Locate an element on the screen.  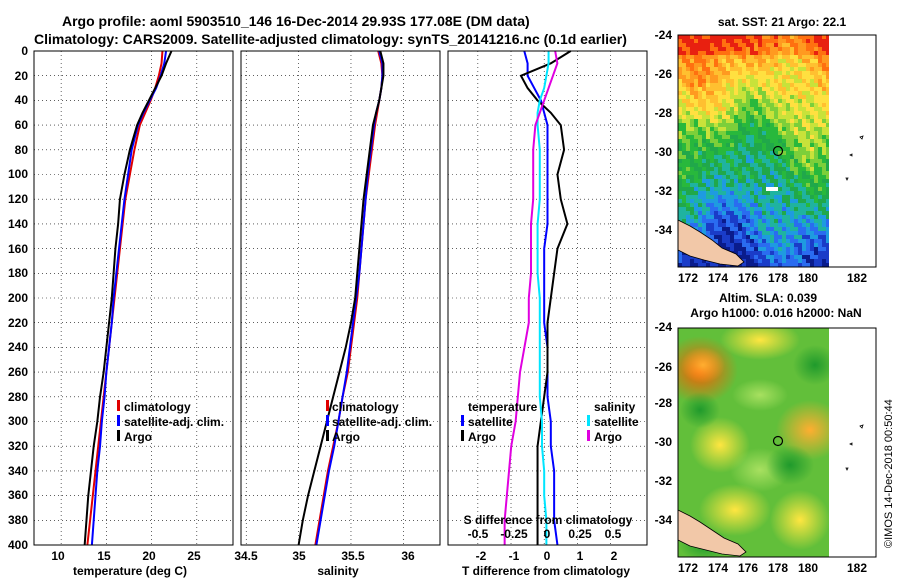
x-tick-label: 10 is located at coordinates (58, 556).